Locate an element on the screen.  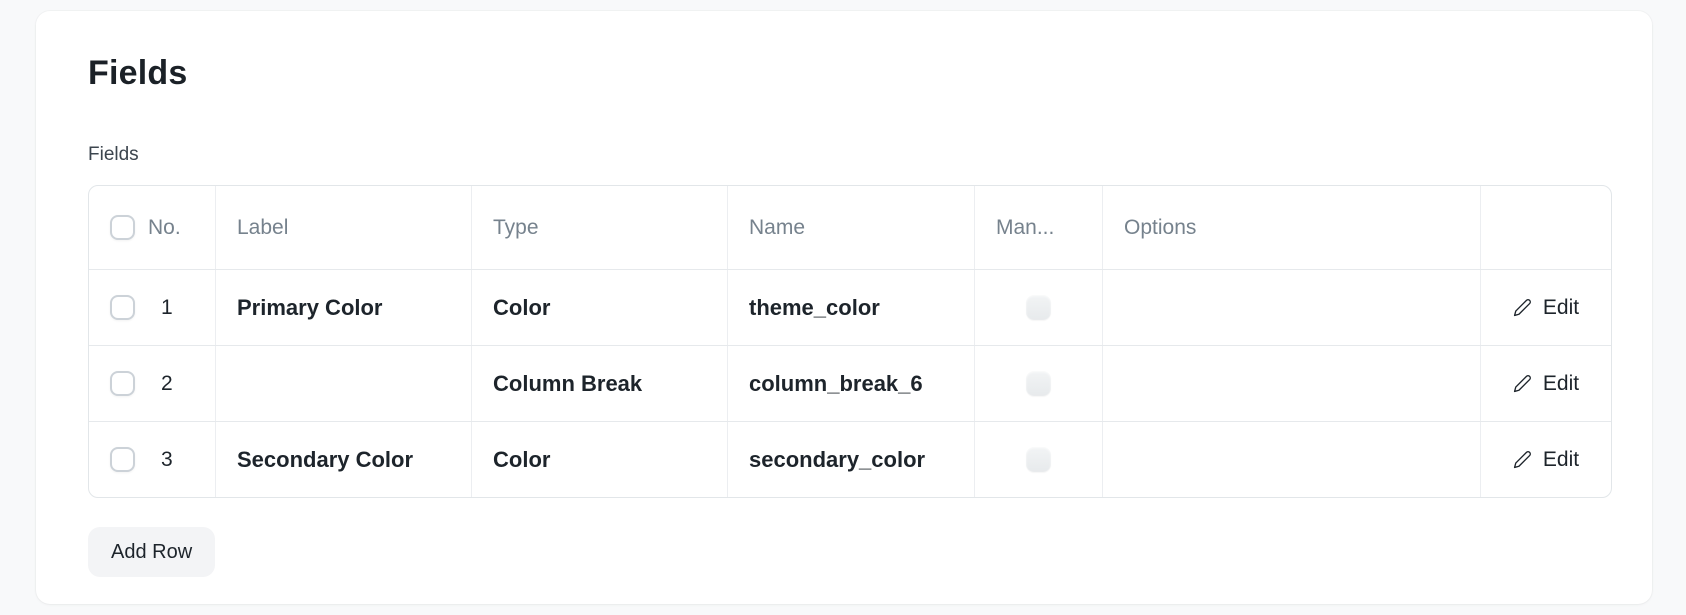
fields-section-label: Fields is located at coordinates (113, 155).